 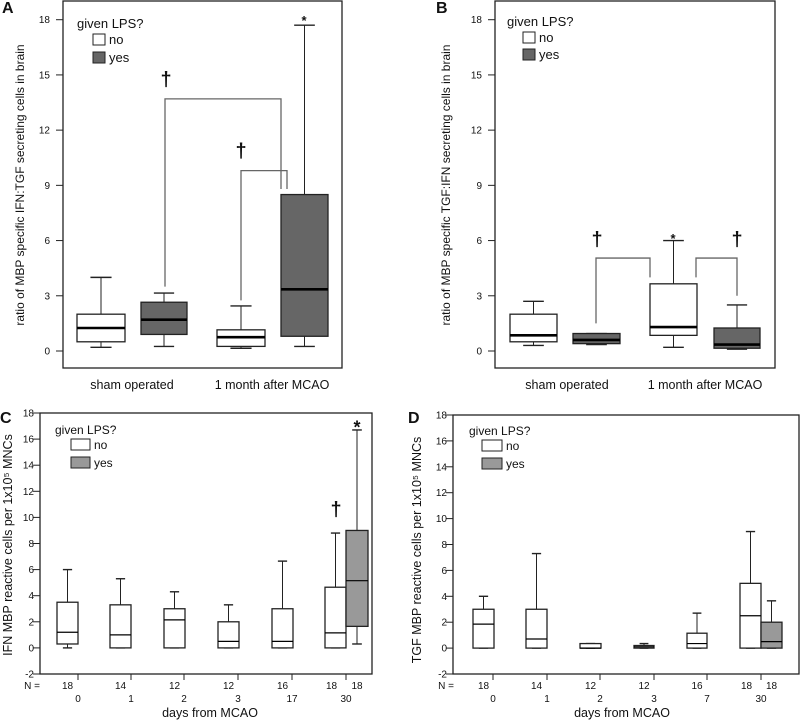 What do you see at coordinates (479, 186) in the screenshot?
I see `y-tick-label: 9` at bounding box center [479, 186].